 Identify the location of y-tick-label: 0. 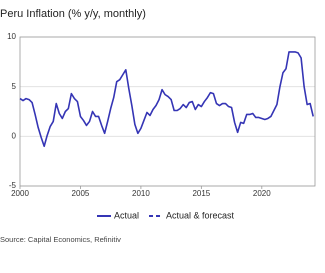
(14, 135).